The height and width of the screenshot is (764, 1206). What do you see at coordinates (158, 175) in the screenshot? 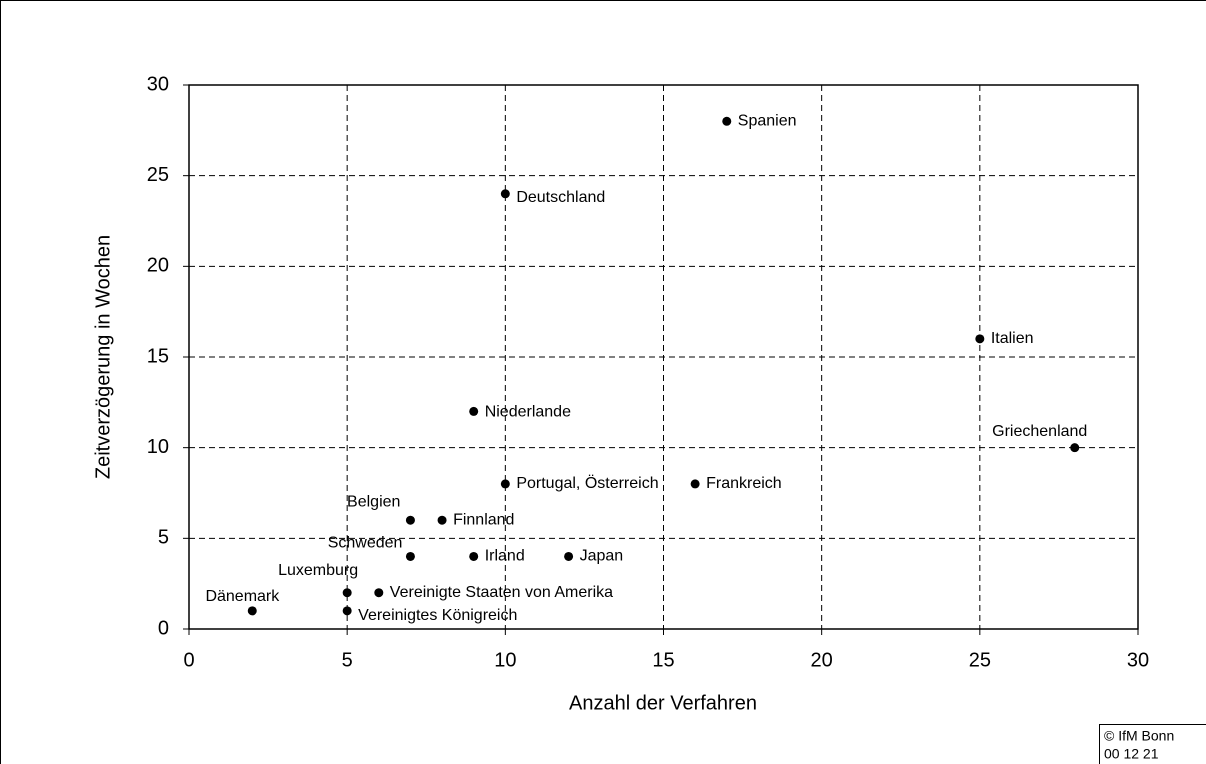
I see `y-tick-label: 25` at bounding box center [158, 175].